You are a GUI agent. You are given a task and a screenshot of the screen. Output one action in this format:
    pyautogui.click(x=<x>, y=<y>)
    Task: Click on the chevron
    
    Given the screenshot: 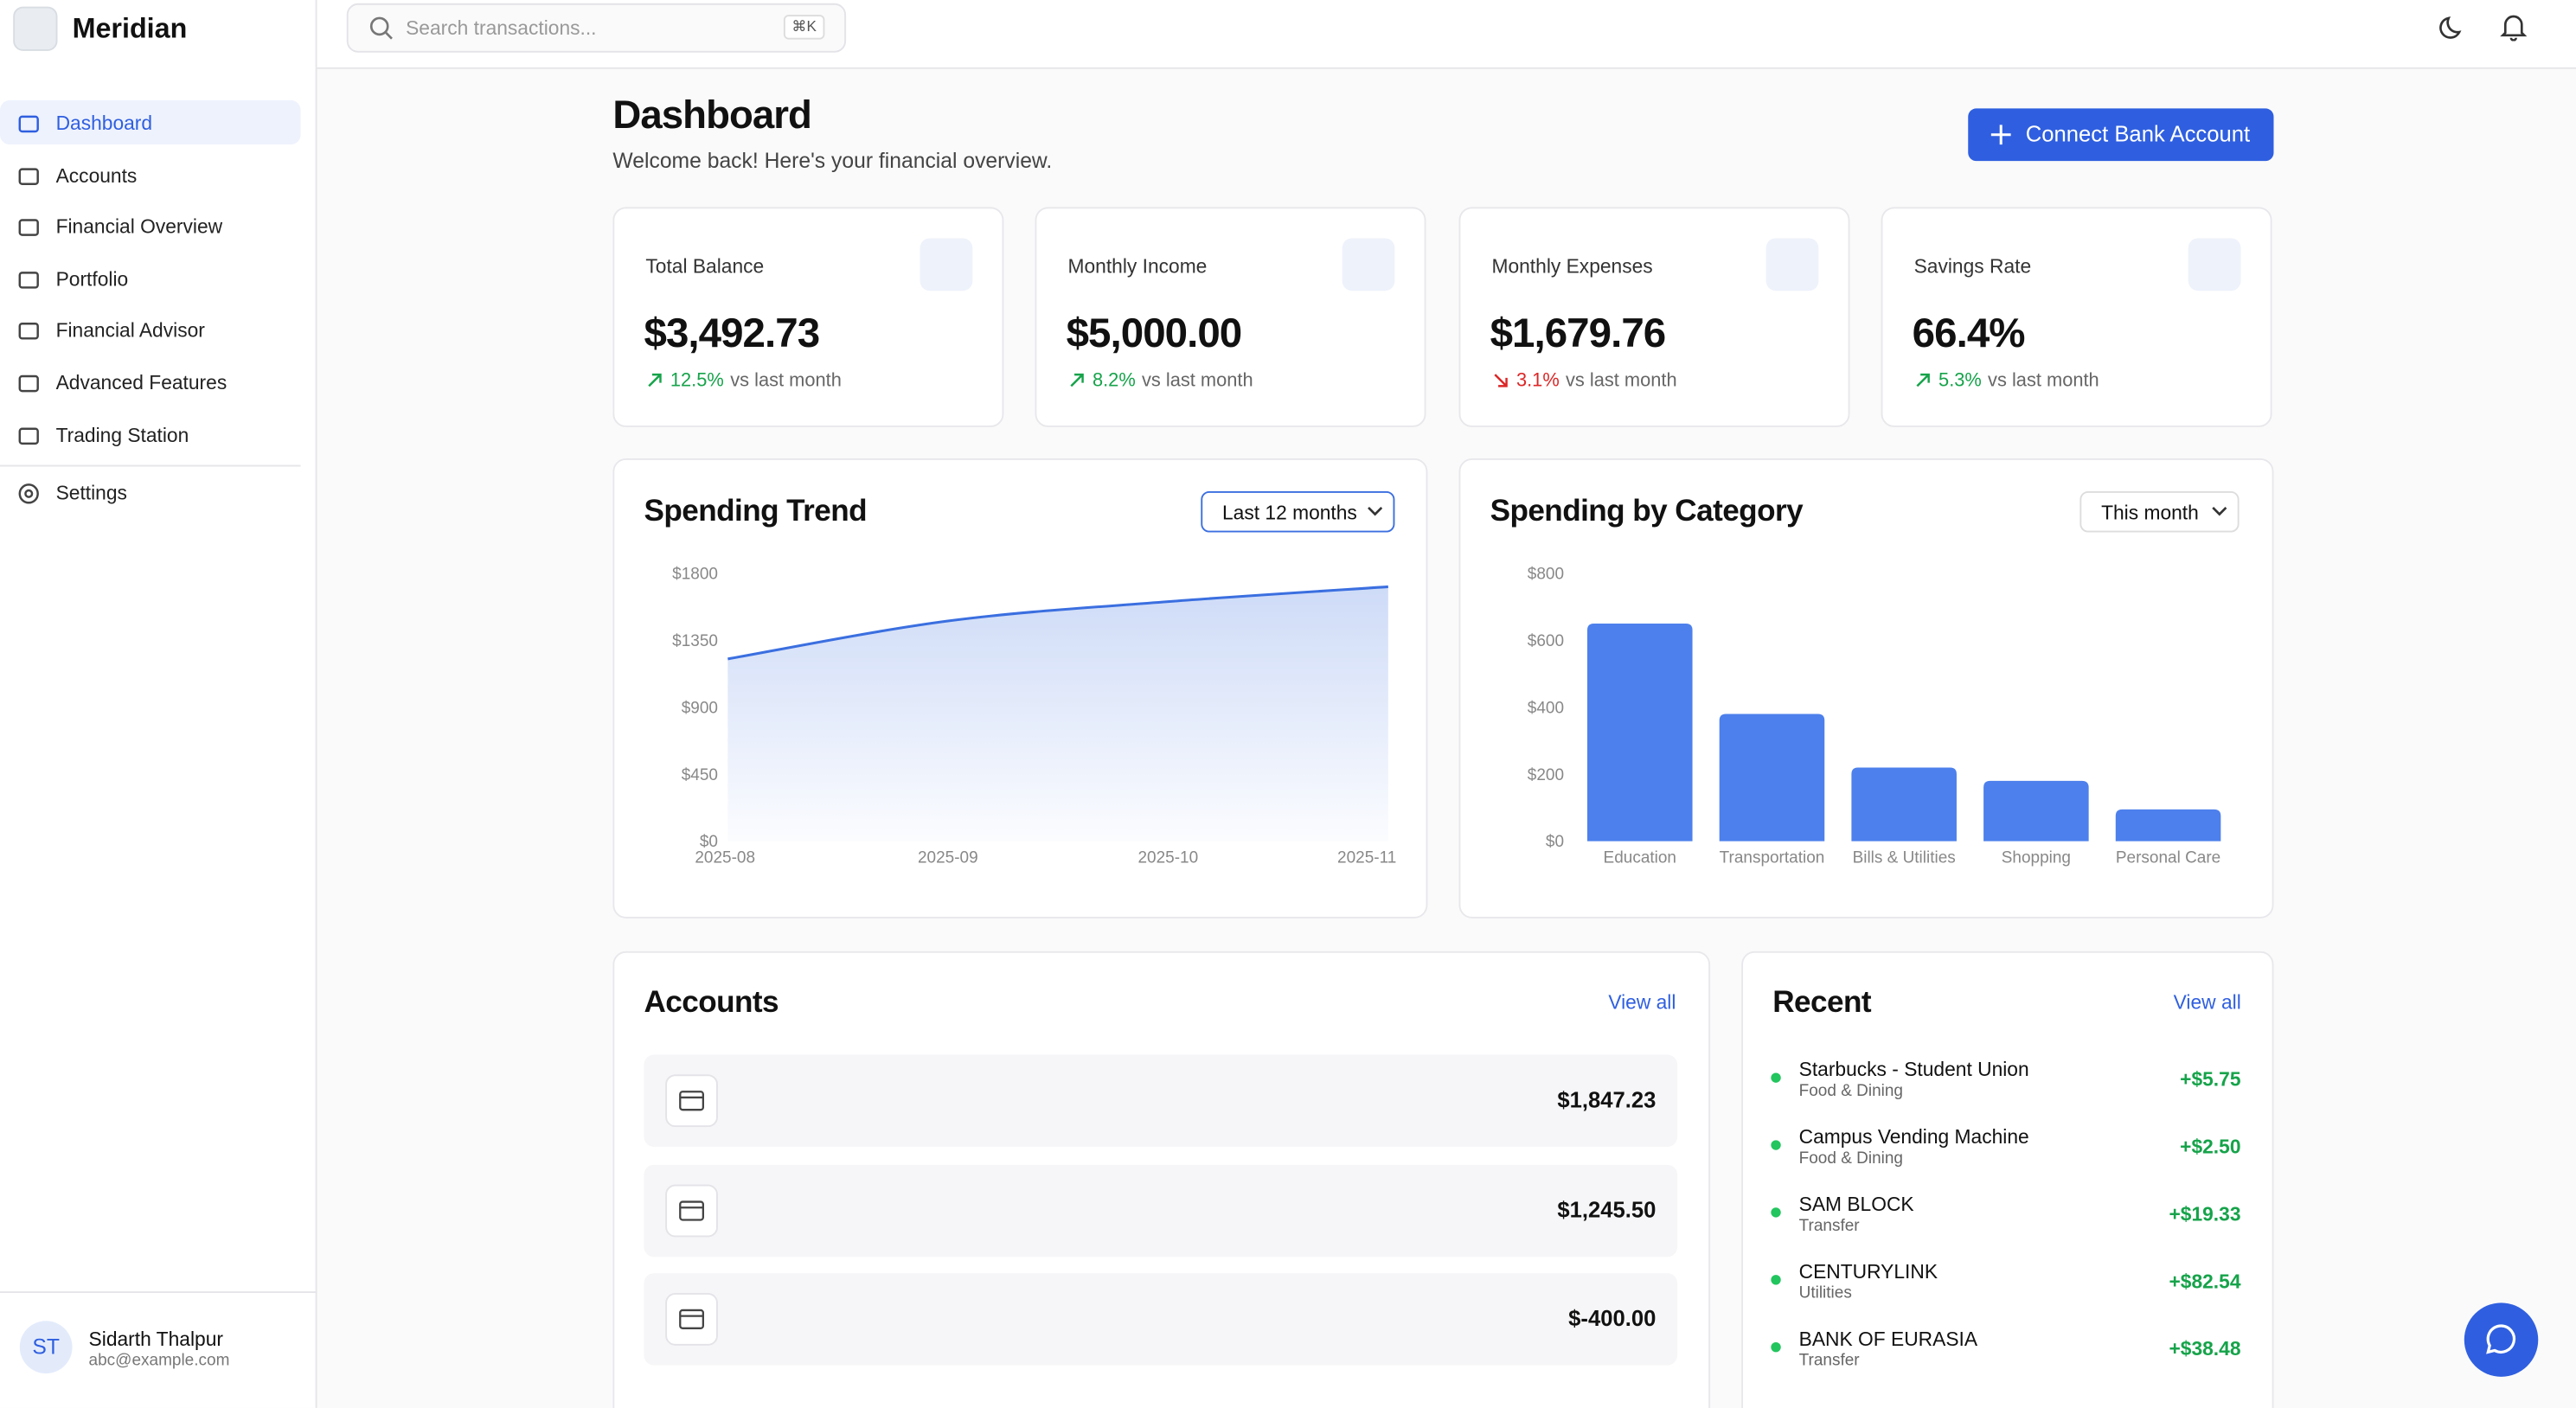 What is the action you would take?
    pyautogui.click(x=1375, y=511)
    